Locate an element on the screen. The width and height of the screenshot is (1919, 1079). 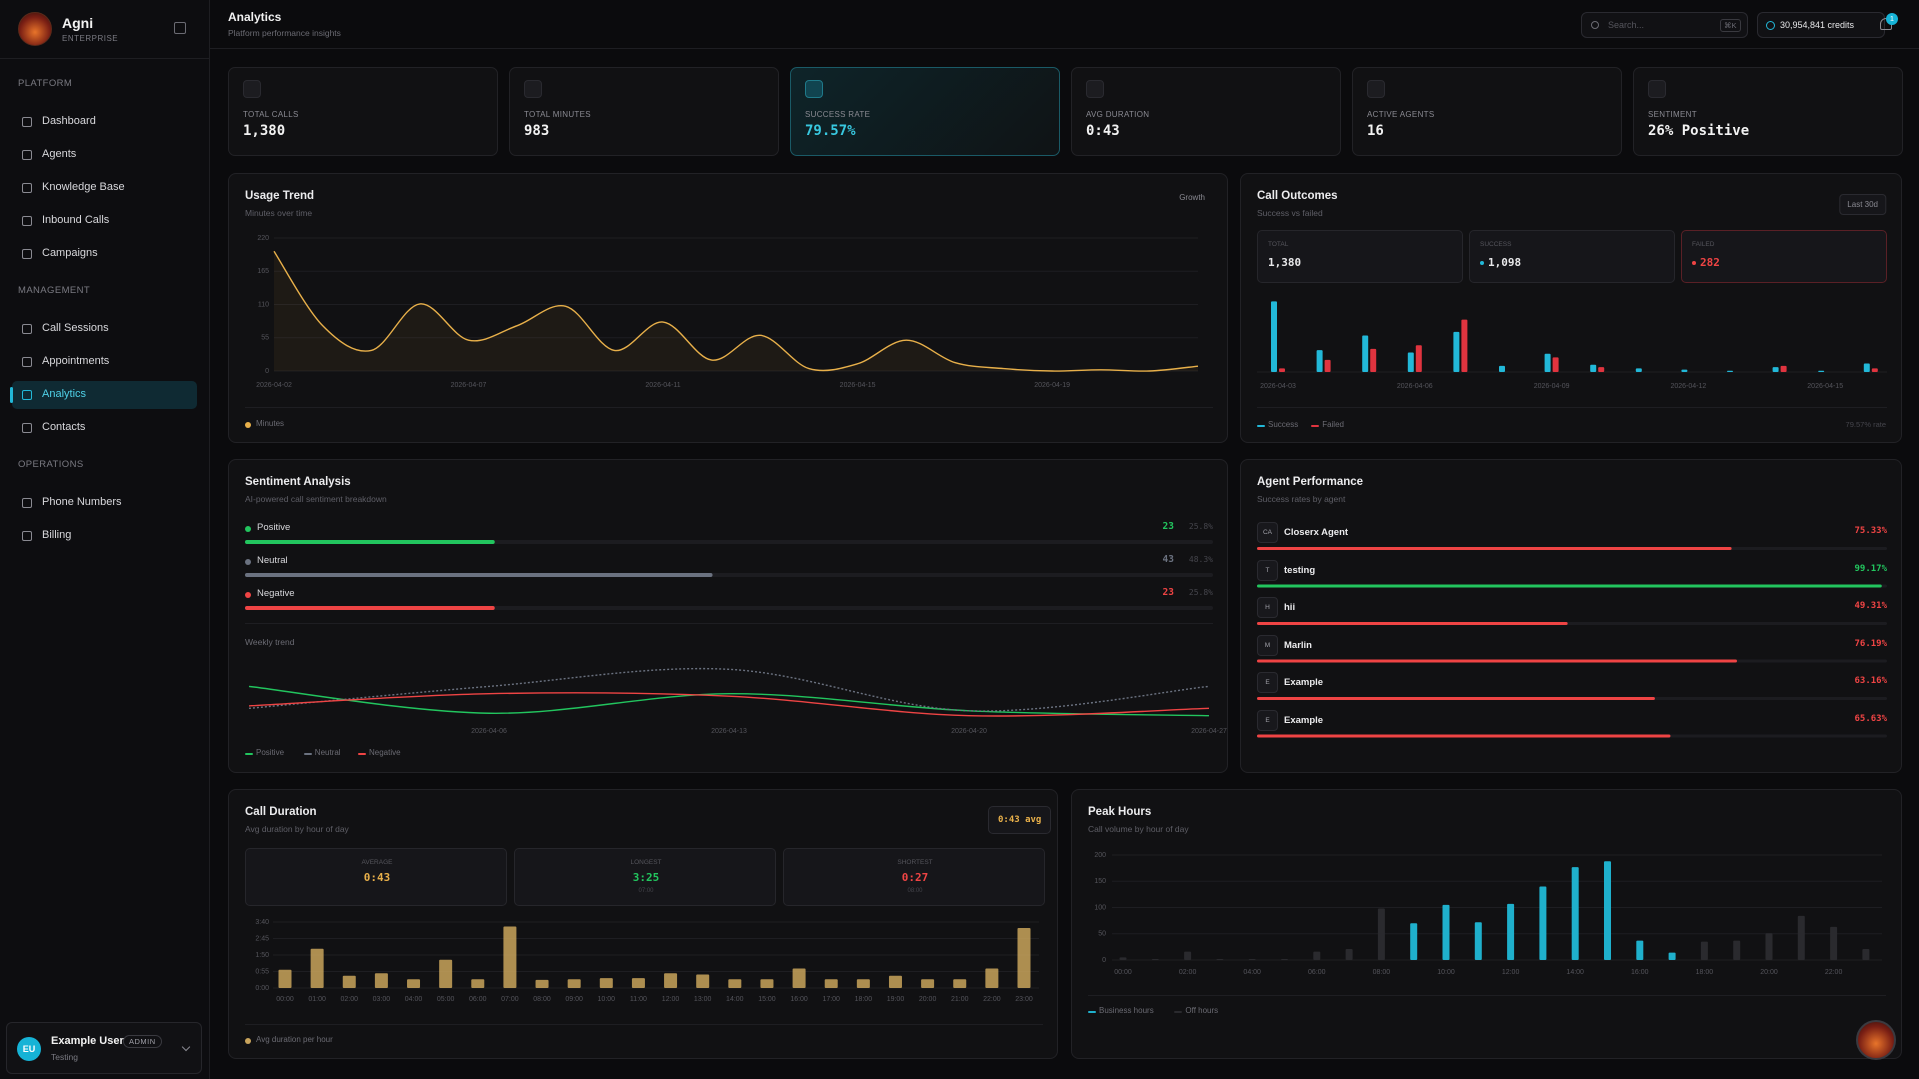
stat-label: TOTAL CALLS is located at coordinates (271, 114).